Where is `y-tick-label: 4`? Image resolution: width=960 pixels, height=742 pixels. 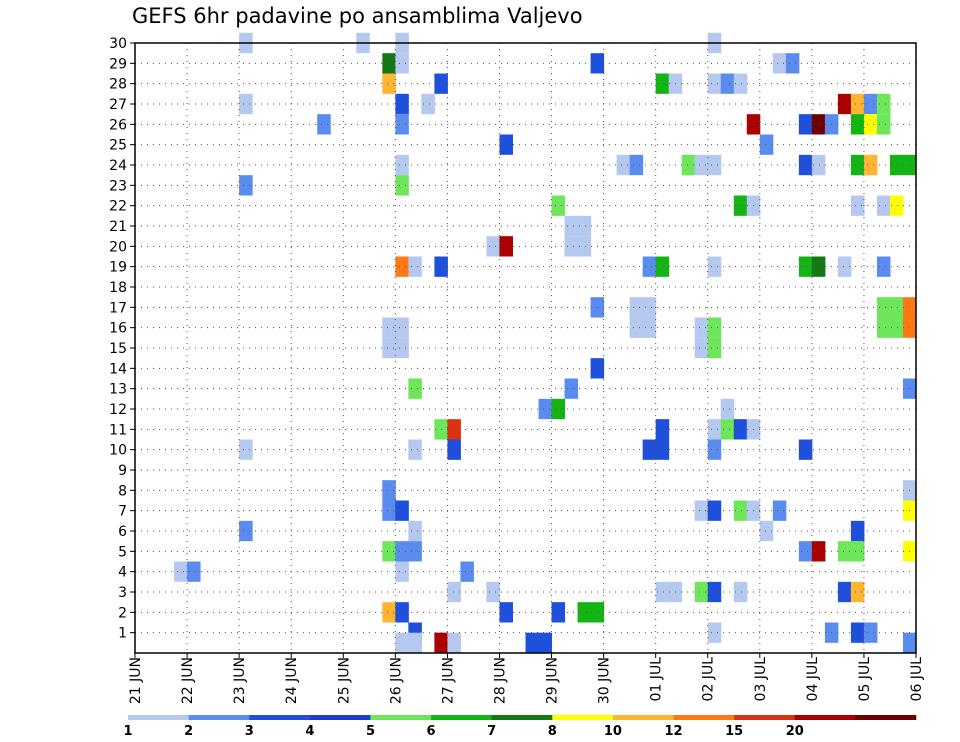
y-tick-label: 4 is located at coordinates (122, 573).